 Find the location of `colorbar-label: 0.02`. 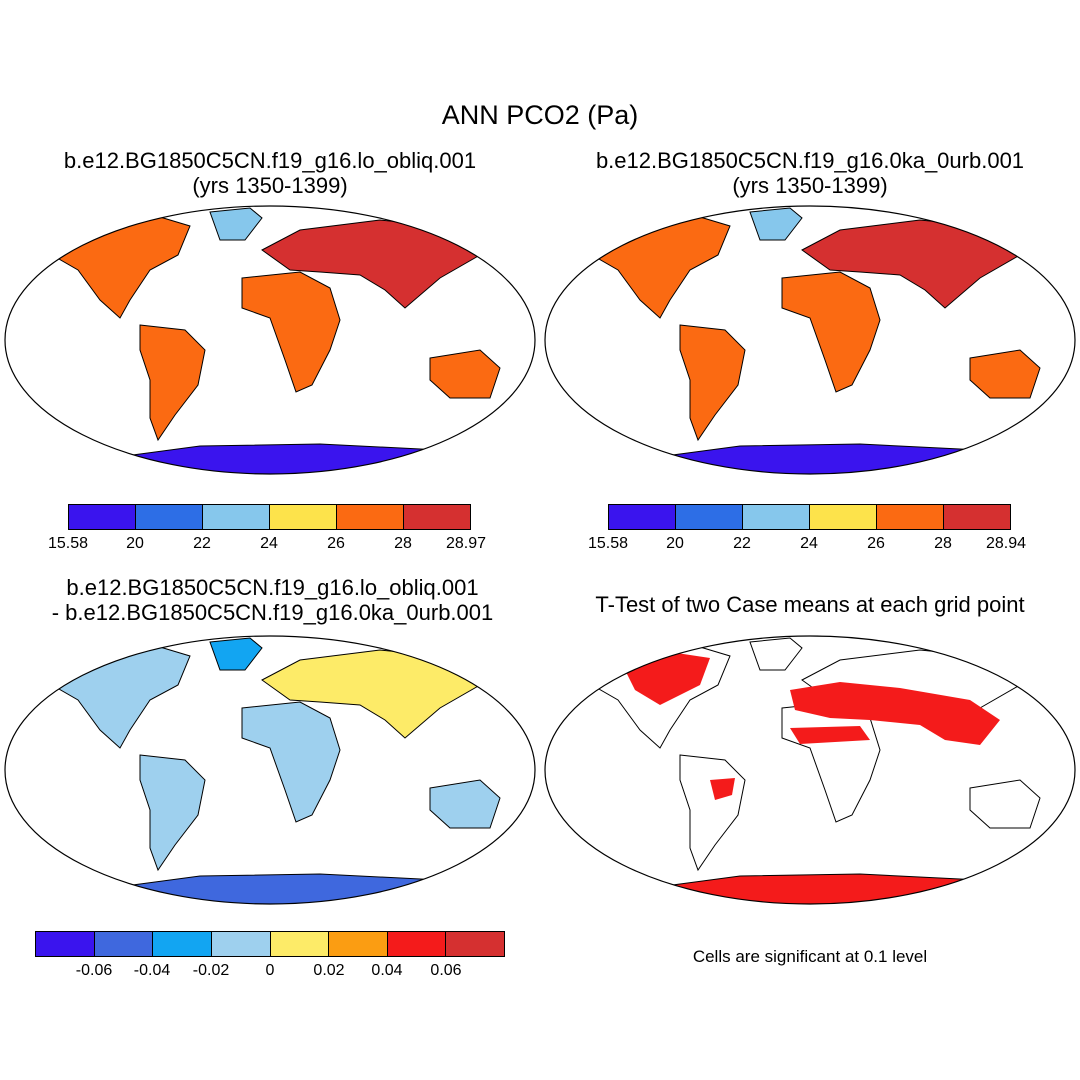

colorbar-label: 0.02 is located at coordinates (329, 970).